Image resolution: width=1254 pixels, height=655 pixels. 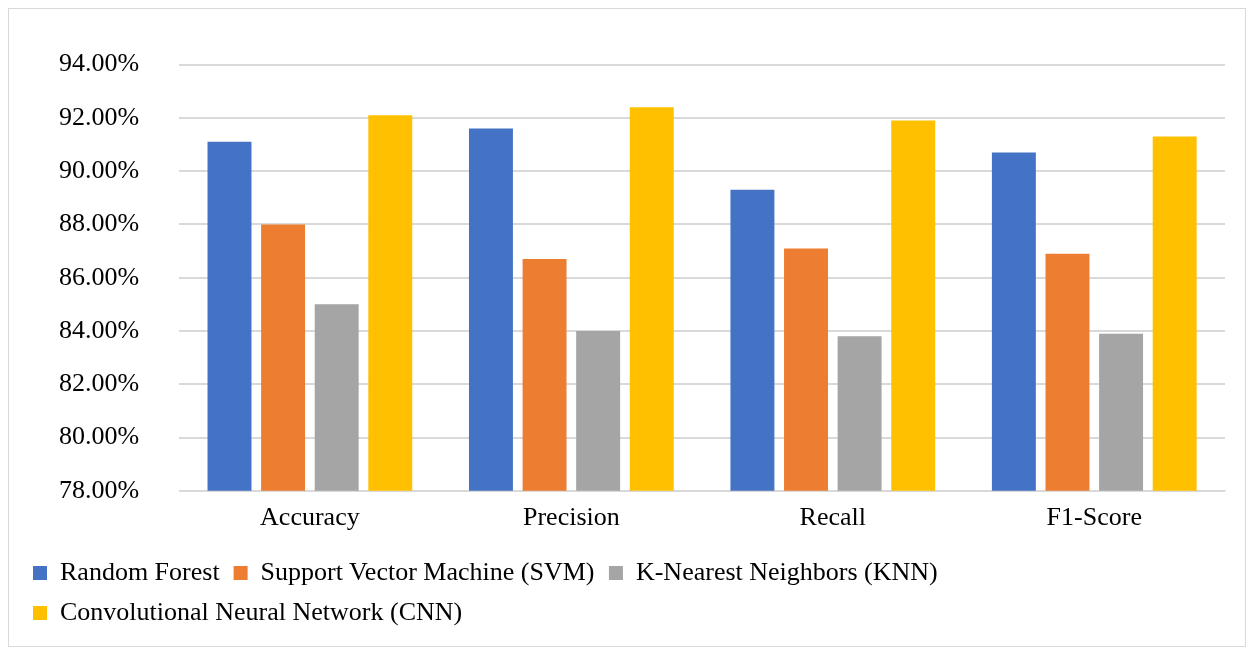 What do you see at coordinates (571, 517) in the screenshot?
I see `x-tick-label: Precision` at bounding box center [571, 517].